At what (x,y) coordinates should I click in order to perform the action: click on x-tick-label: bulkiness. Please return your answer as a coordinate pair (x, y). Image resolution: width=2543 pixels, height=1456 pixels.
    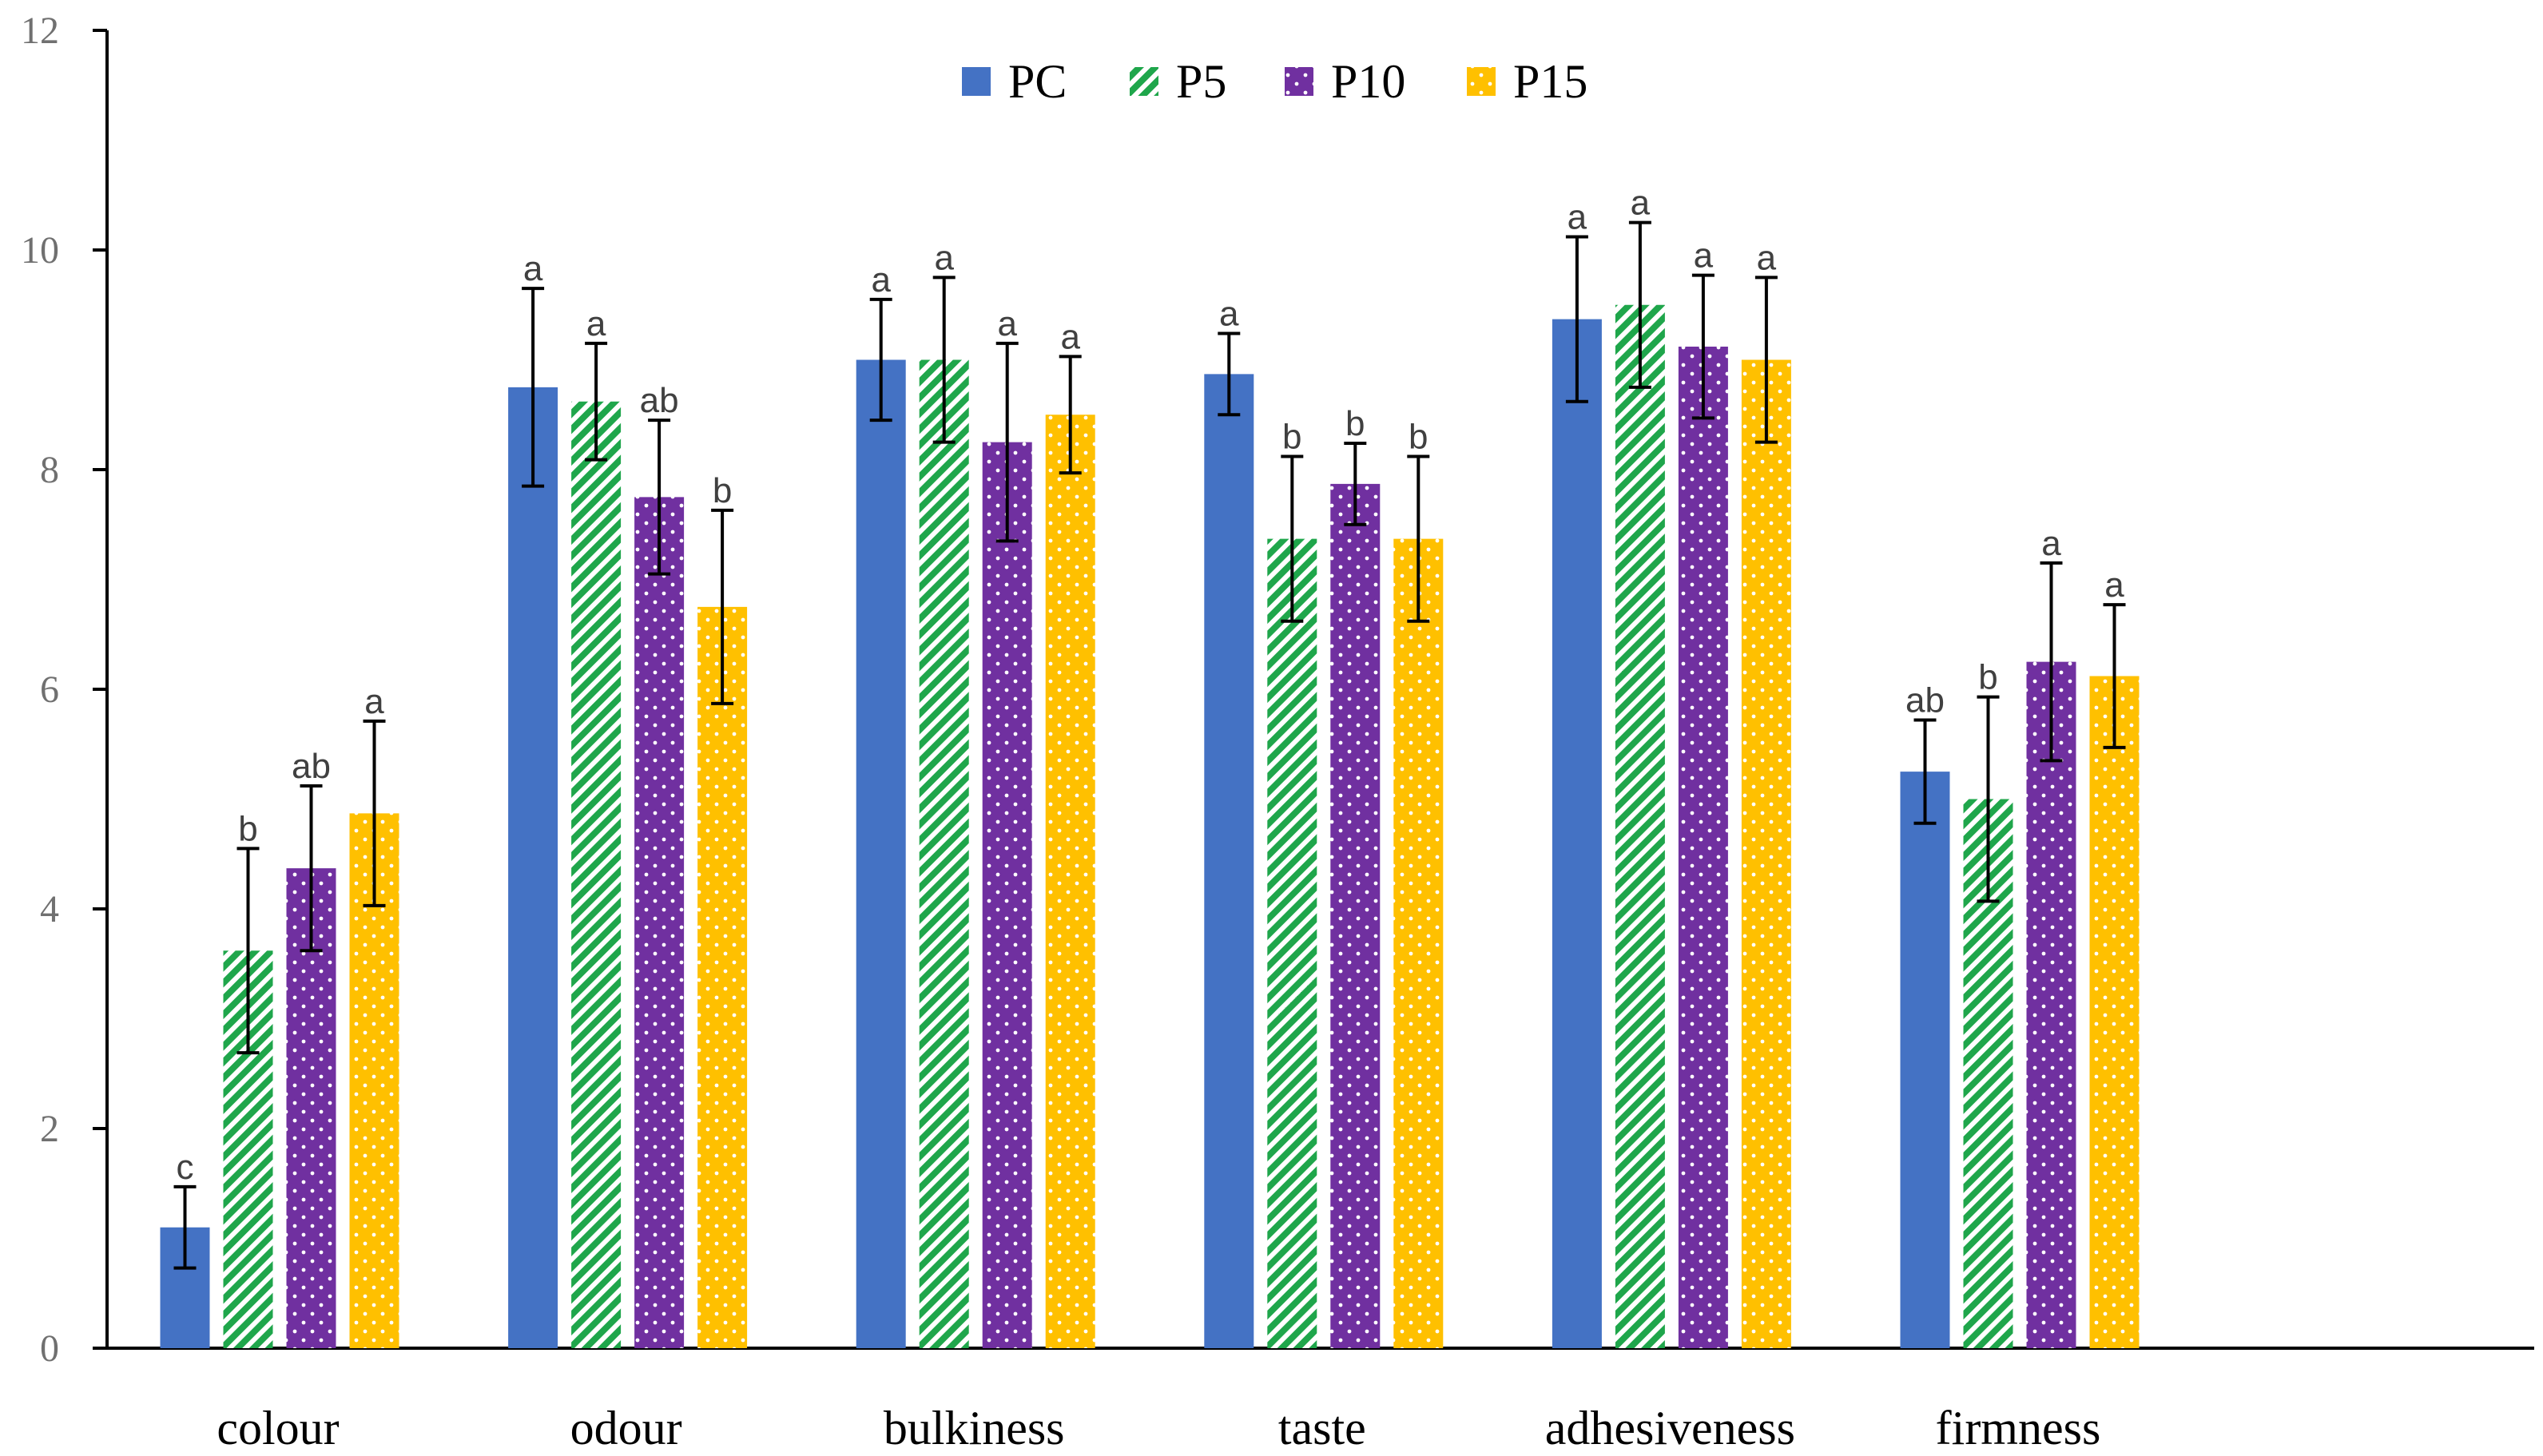
    Looking at the image, I should click on (974, 1428).